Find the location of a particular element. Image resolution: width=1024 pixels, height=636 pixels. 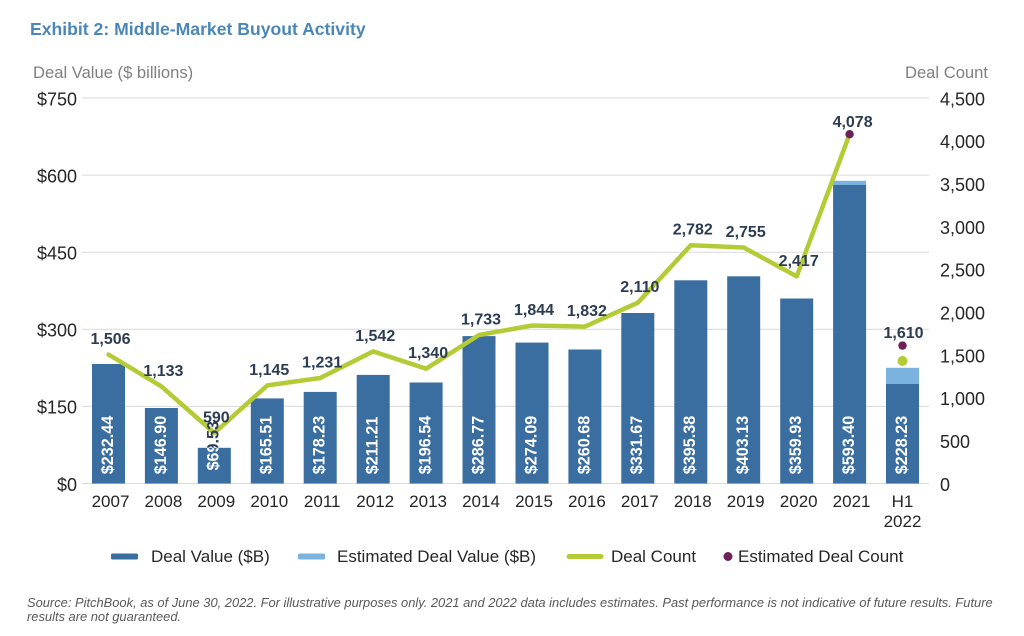

svg-text: 2018 is located at coordinates (693, 501).